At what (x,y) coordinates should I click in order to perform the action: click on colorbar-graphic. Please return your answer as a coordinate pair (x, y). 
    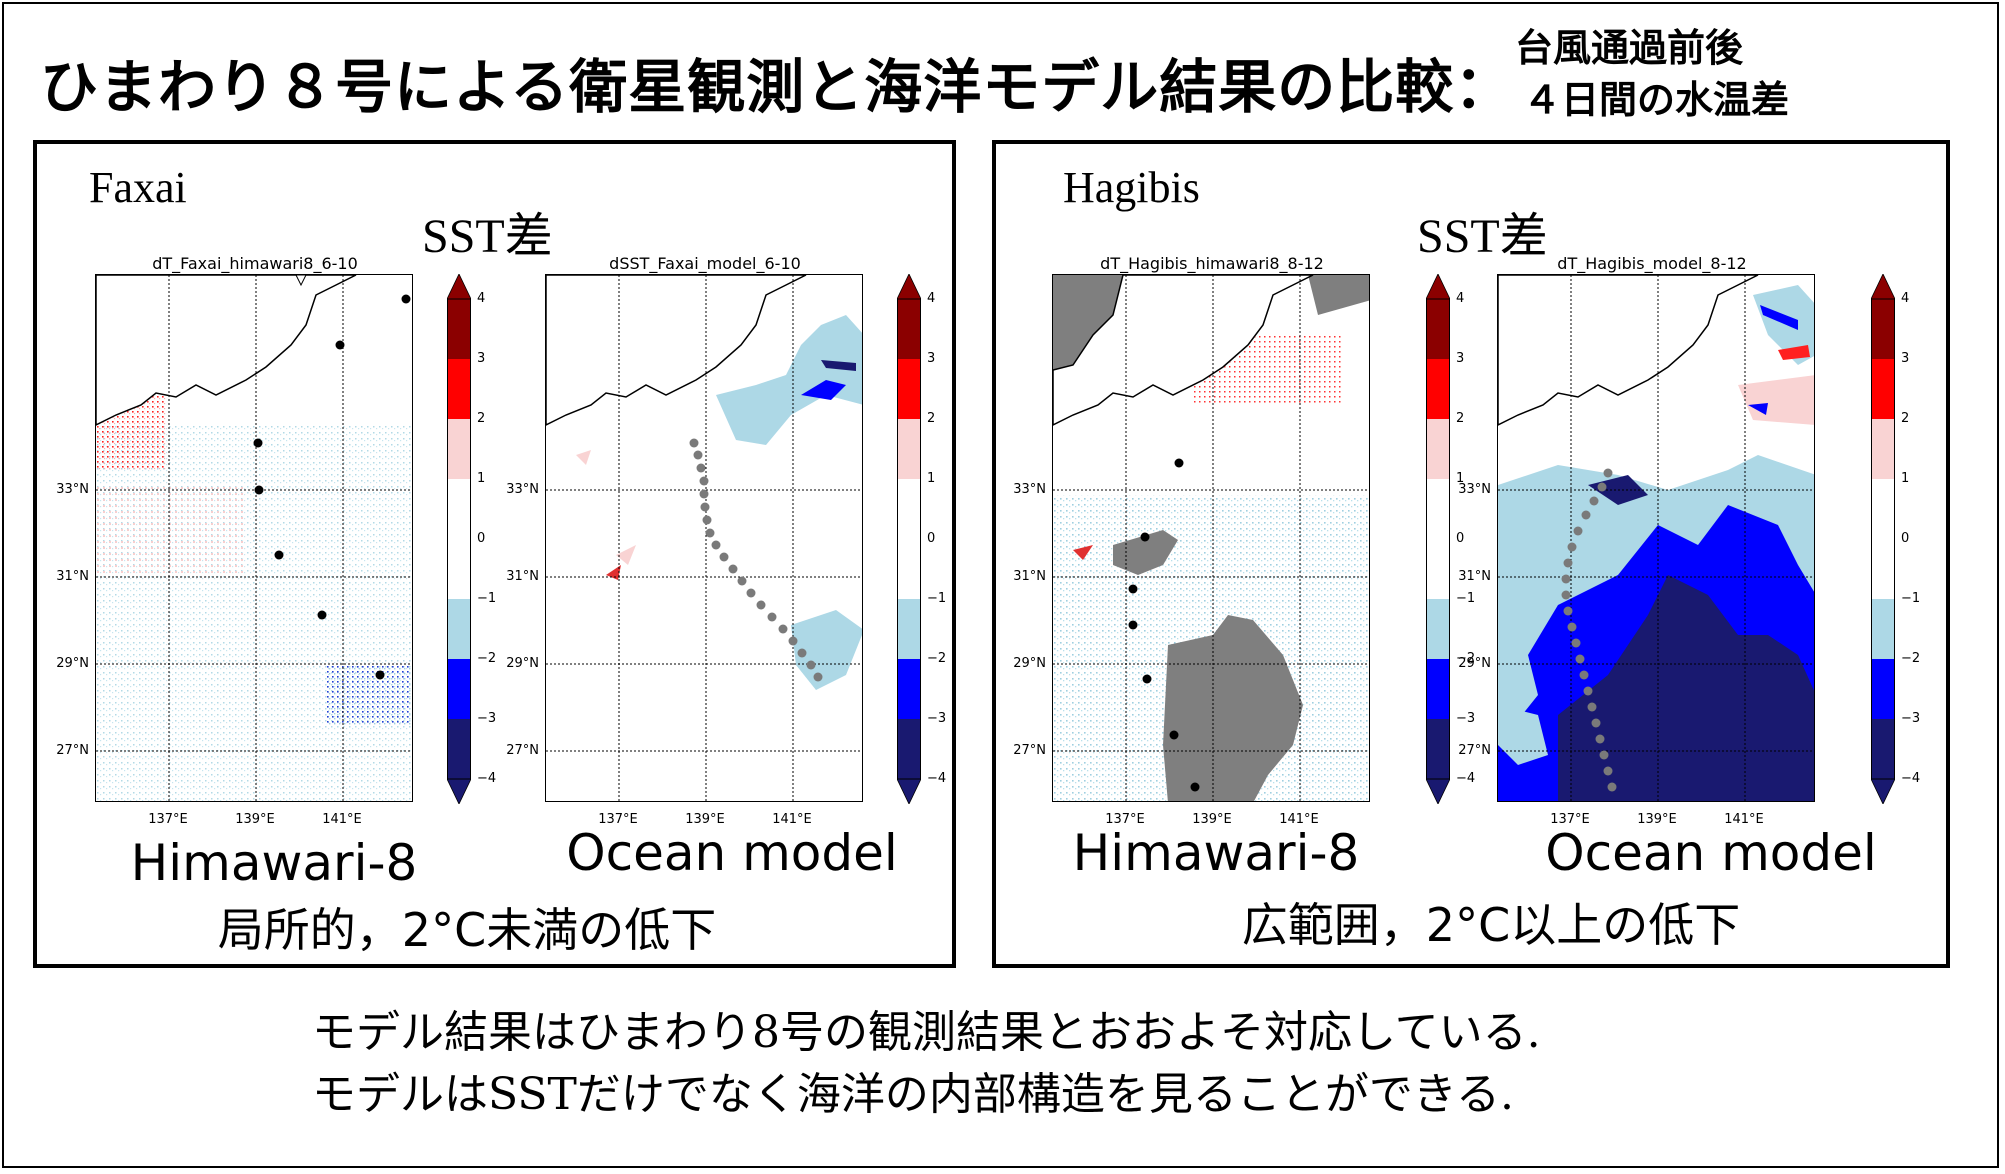
    Looking at the image, I should click on (909, 539).